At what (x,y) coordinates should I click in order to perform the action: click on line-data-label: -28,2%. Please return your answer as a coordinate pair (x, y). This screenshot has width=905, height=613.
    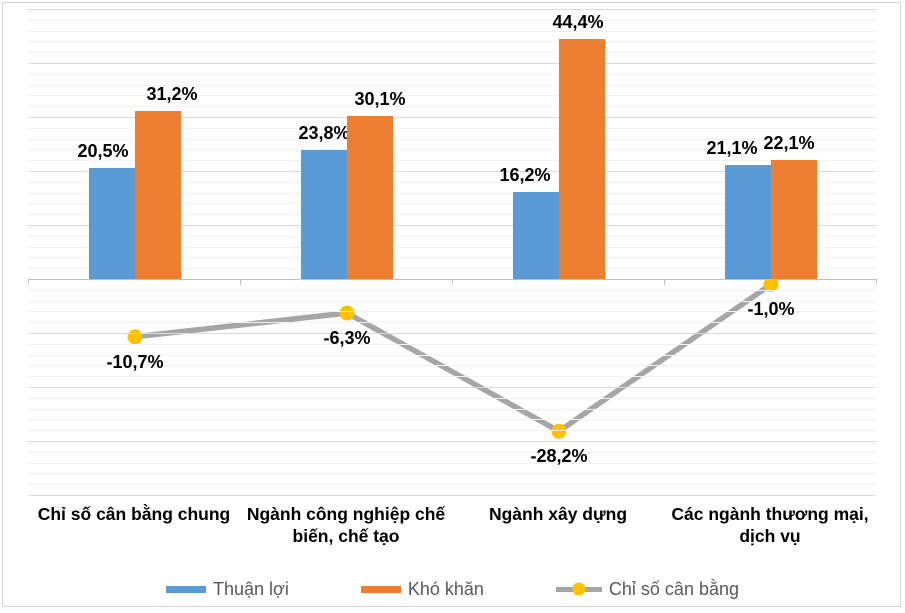
    Looking at the image, I should click on (559, 456).